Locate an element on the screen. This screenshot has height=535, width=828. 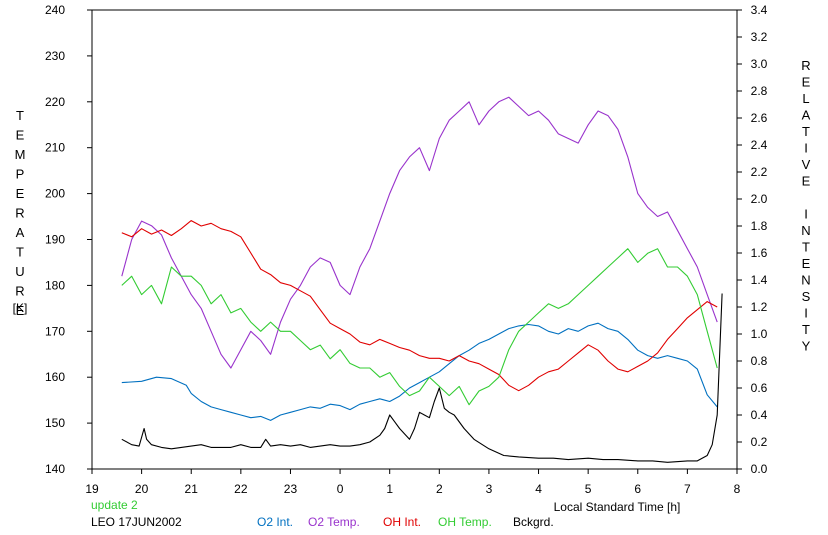
x-tick-label: 21 is located at coordinates (192, 489).